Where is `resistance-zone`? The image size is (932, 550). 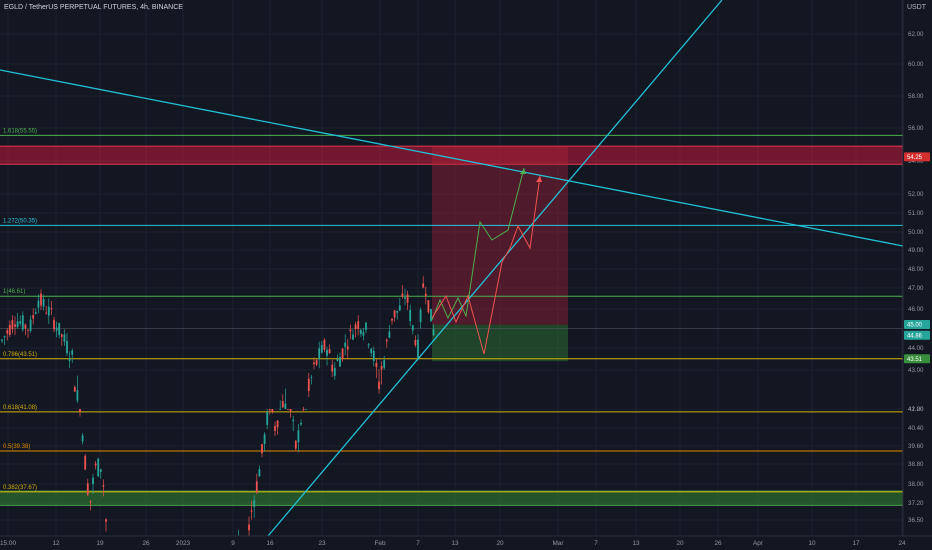
resistance-zone is located at coordinates (451, 155).